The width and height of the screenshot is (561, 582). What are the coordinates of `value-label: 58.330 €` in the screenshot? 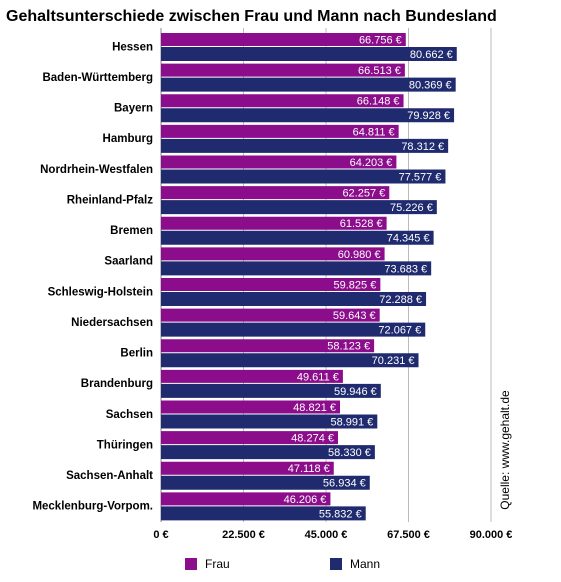 It's located at (349, 453).